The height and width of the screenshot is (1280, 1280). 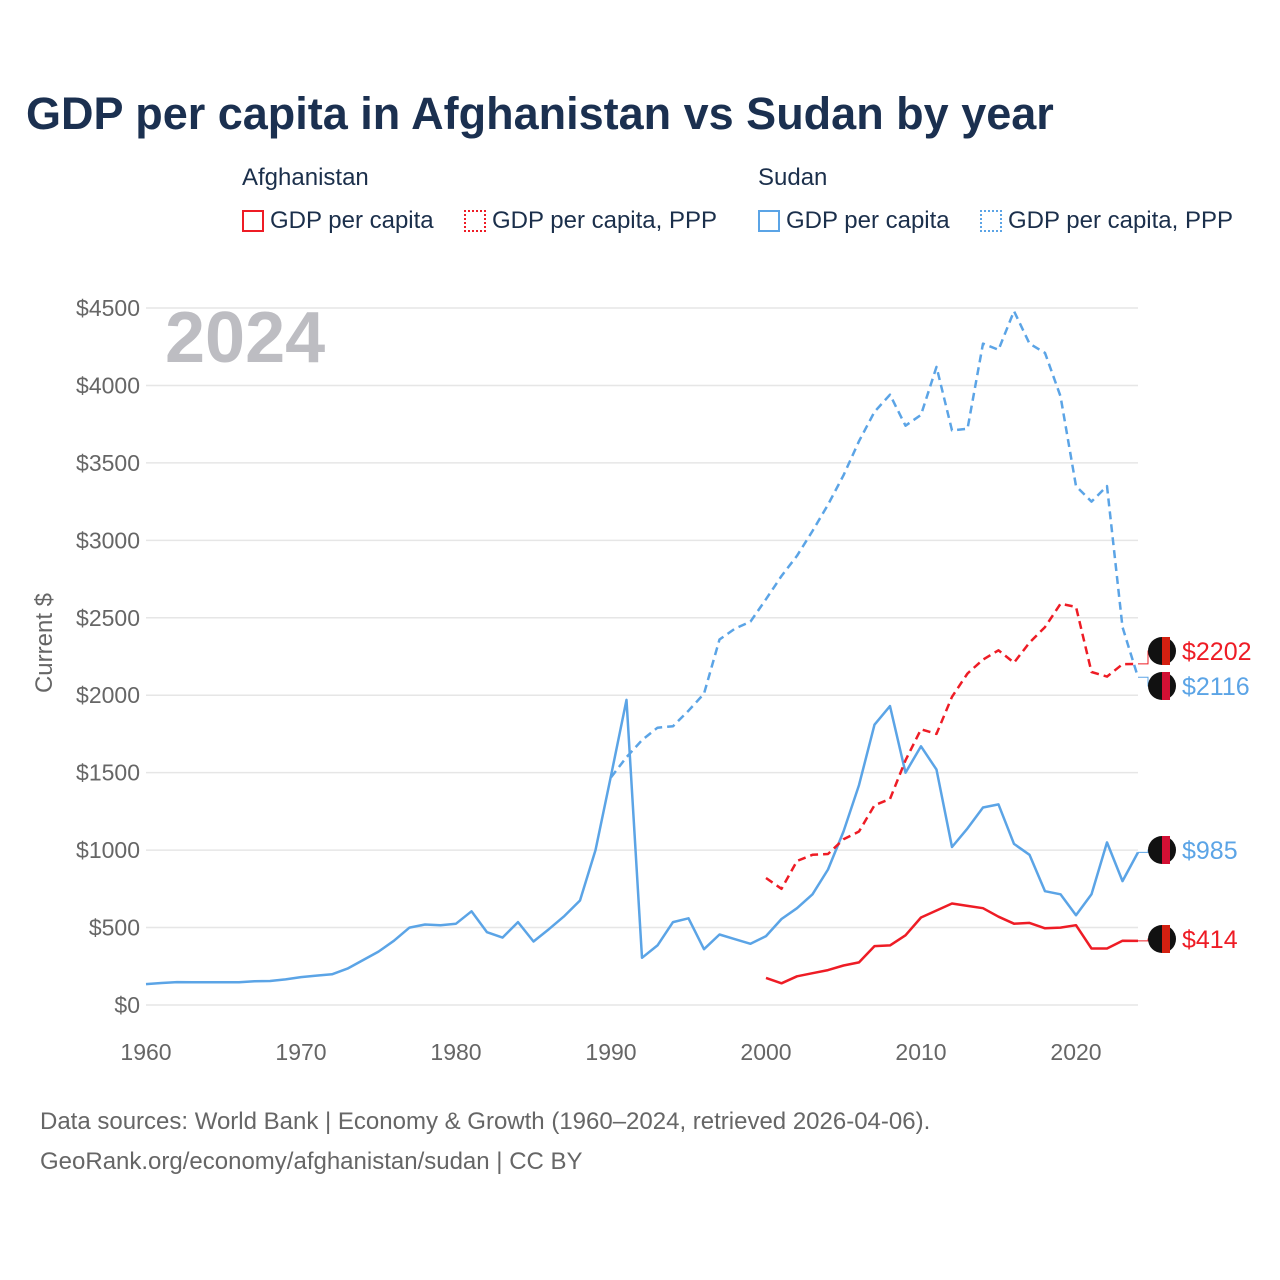 I want to click on x-tick-label: 1970, so click(x=300, y=1052).